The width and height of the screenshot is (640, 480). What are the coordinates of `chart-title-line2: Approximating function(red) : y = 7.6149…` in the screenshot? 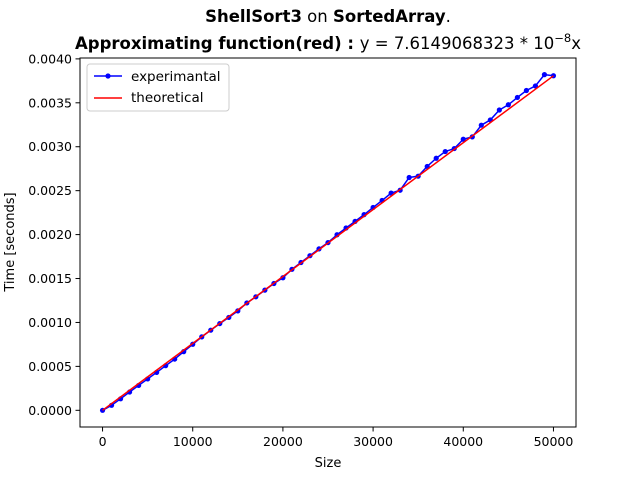 It's located at (328, 42).